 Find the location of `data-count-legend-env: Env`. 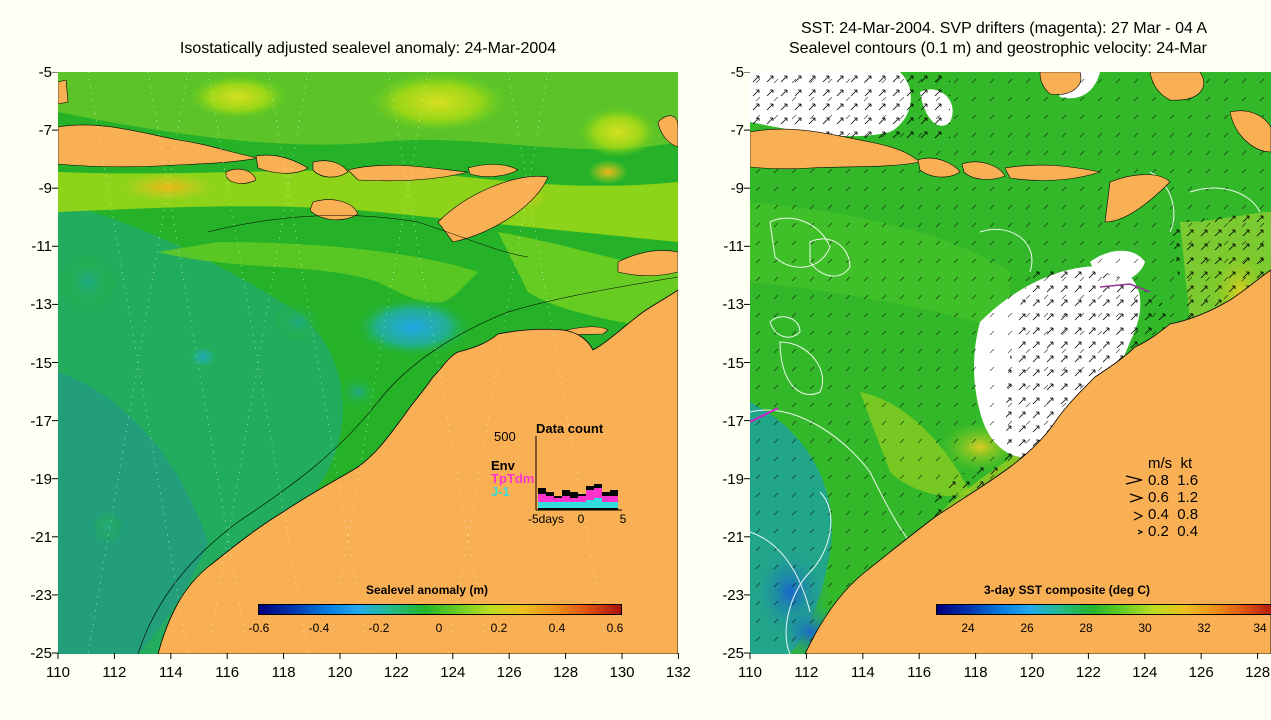

data-count-legend-env: Env is located at coordinates (503, 465).